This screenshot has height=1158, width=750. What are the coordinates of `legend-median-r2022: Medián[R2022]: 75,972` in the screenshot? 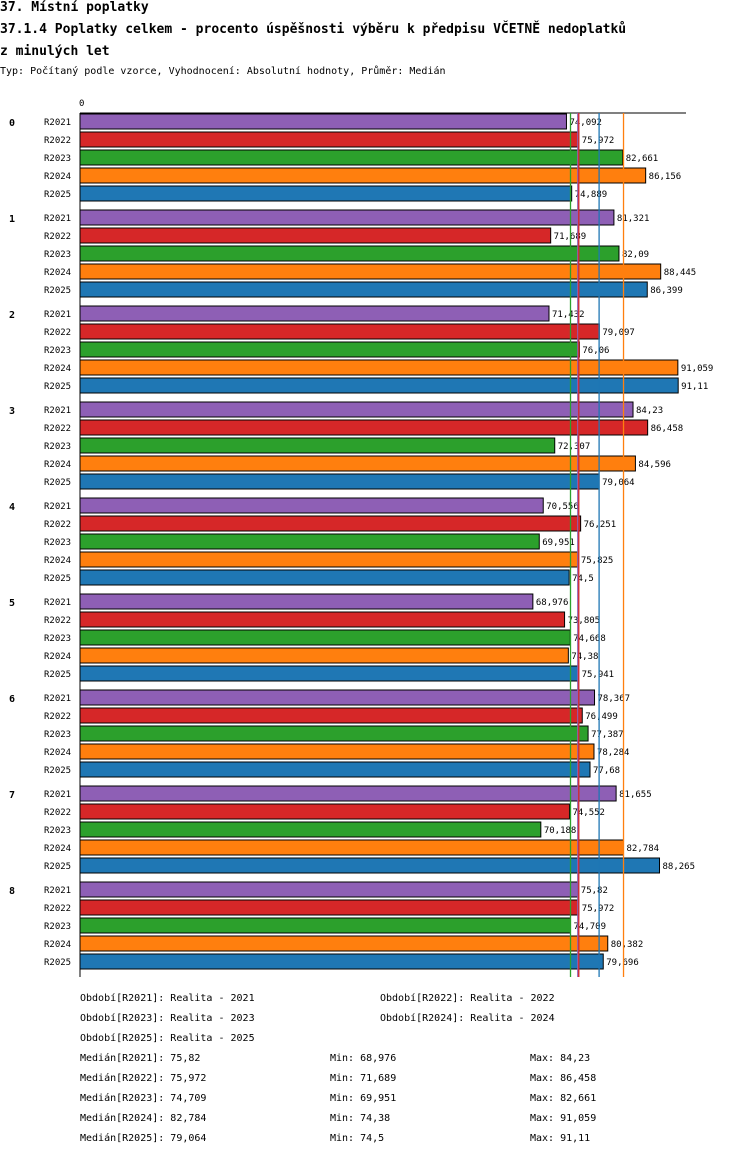 It's located at (143, 1078).